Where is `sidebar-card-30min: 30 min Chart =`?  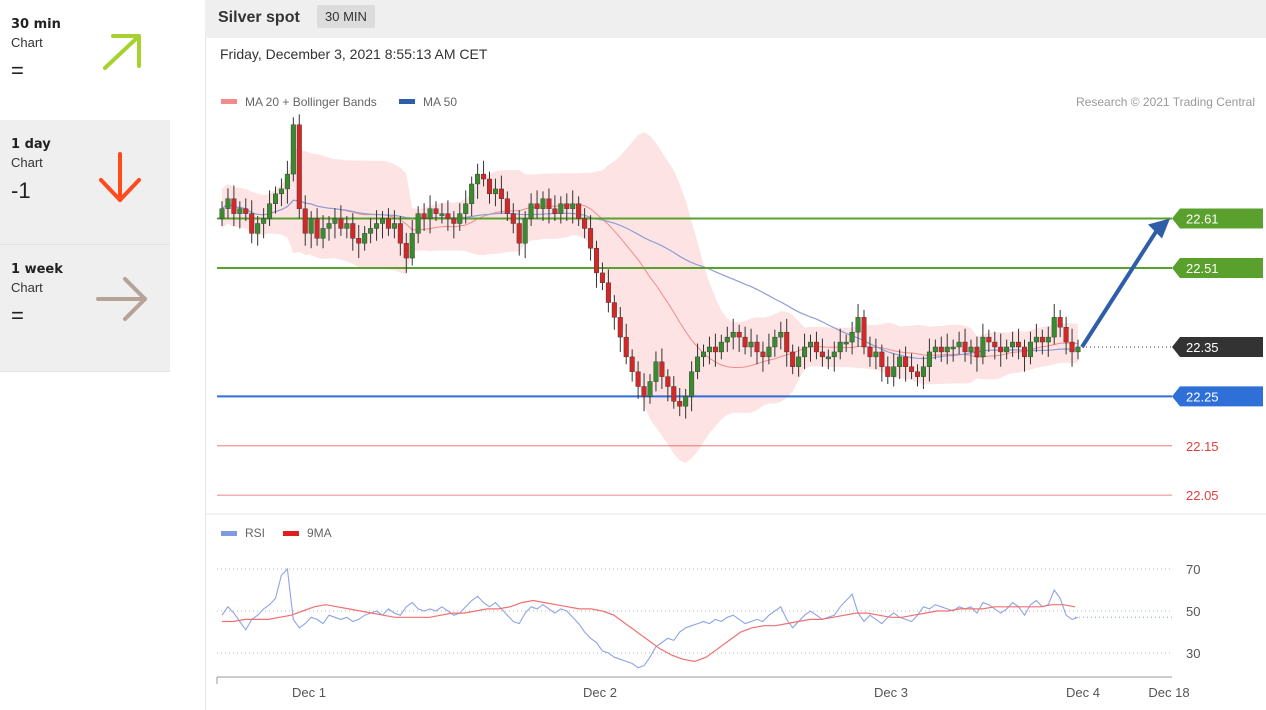 sidebar-card-30min: 30 min Chart = is located at coordinates (85, 62).